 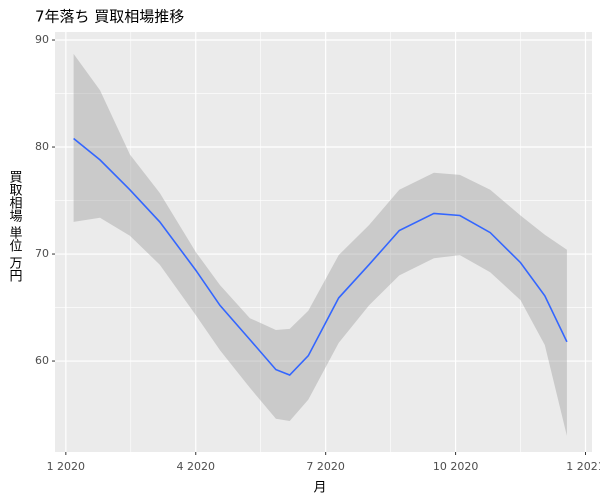 I want to click on x-tick-label: 4 2020, so click(x=195, y=466).